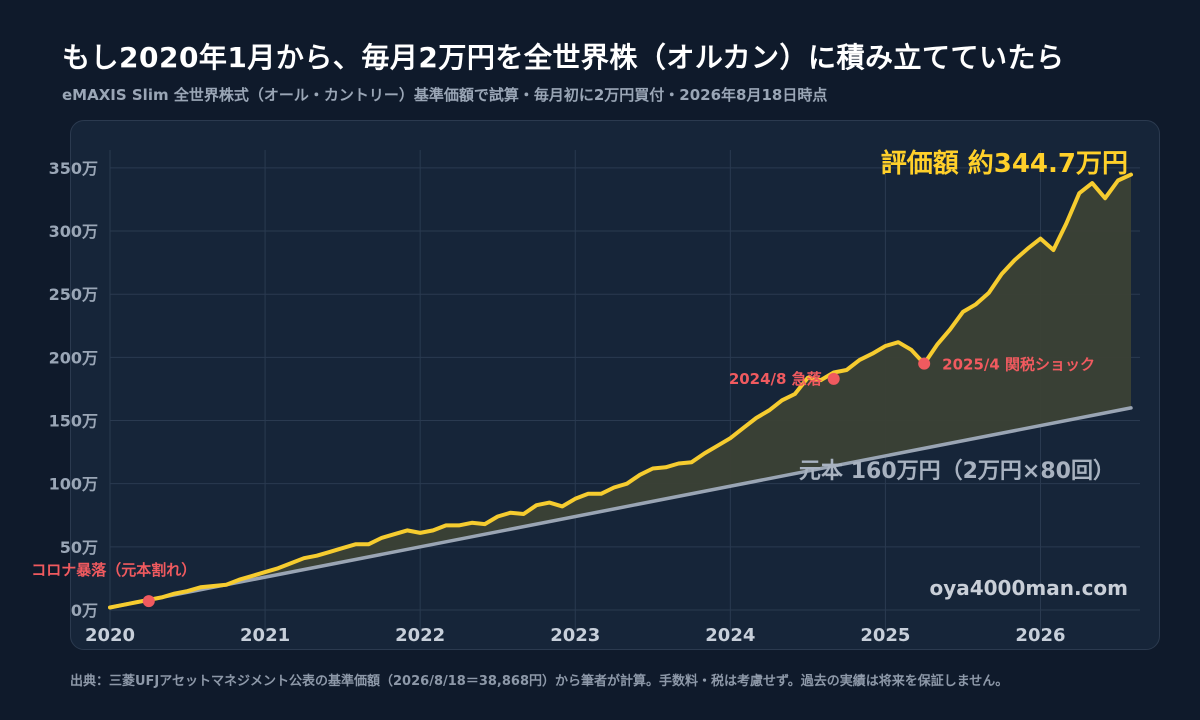  Describe the element at coordinates (73, 421) in the screenshot. I see `y-tick-label: 150万` at that location.